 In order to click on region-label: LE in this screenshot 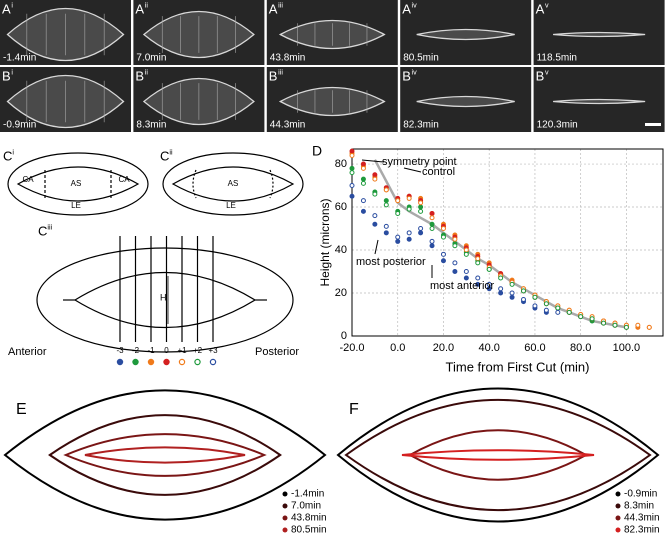, I will do `click(76, 205)`.